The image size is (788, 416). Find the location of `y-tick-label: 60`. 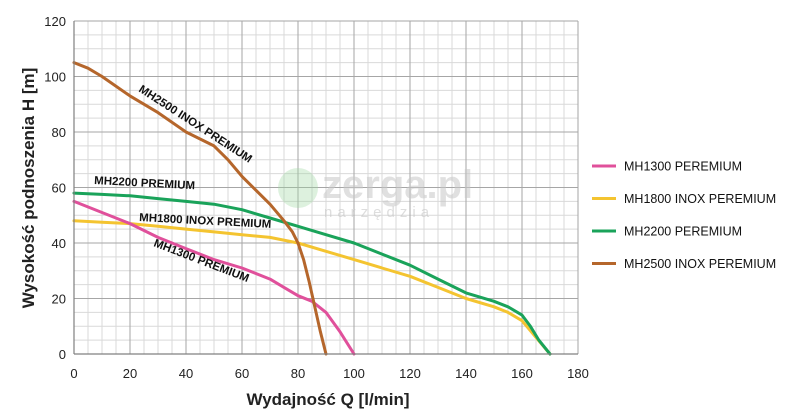

y-tick-label: 60 is located at coordinates (59, 188).